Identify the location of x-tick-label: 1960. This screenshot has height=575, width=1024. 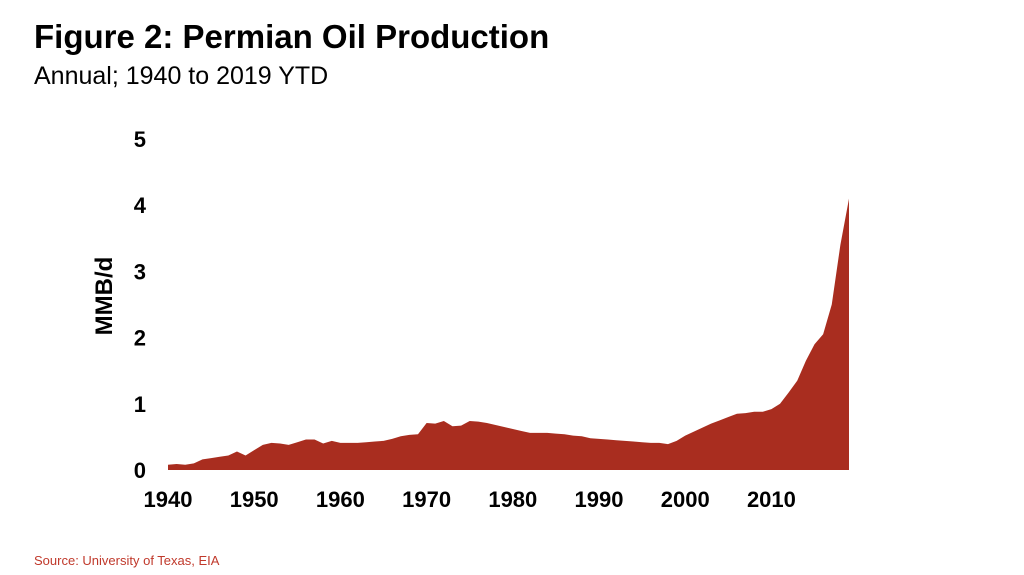
(340, 499).